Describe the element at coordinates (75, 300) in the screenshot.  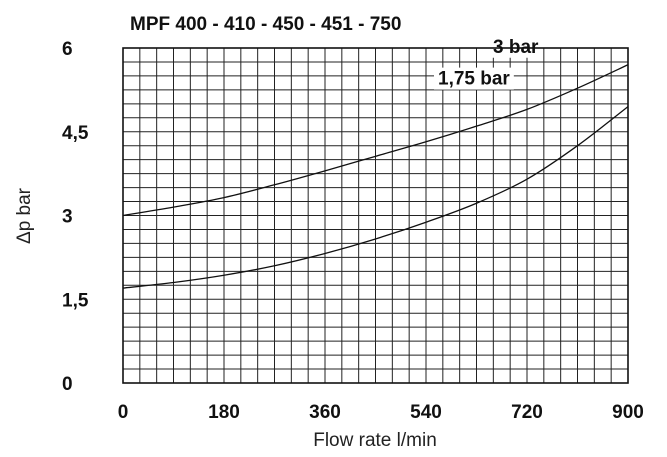
I see `y-tick-label: 1,5` at that location.